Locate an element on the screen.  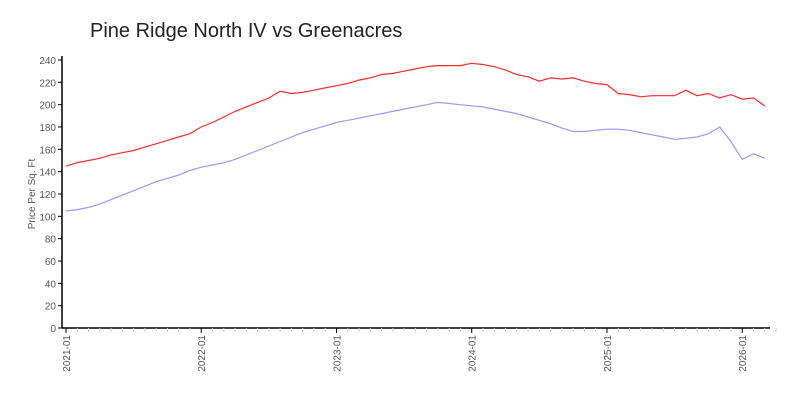
y-tick-label: 180 is located at coordinates (47, 128).